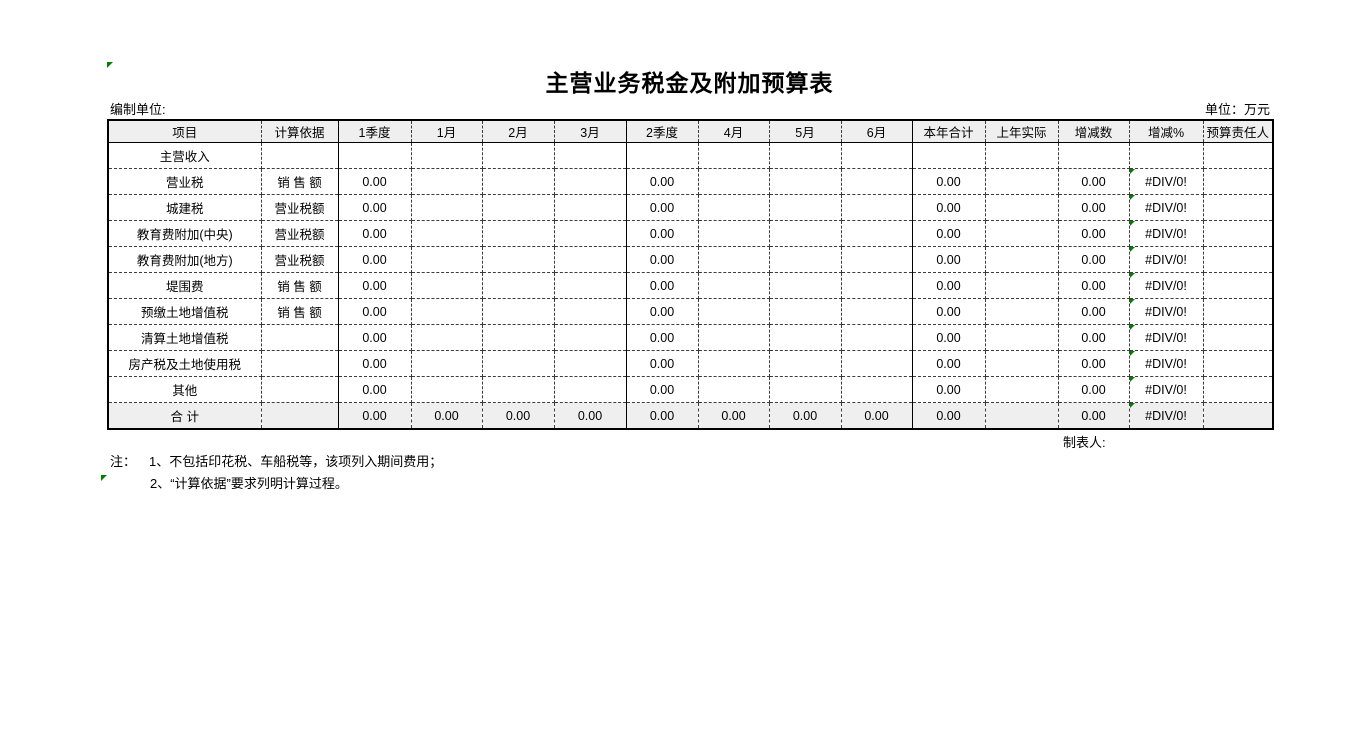  I want to click on cell: 营业税, so click(185, 181).